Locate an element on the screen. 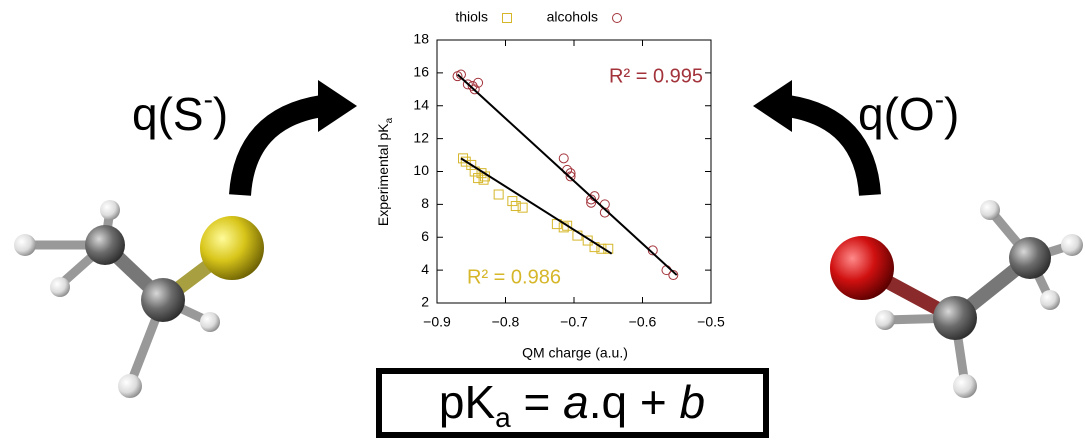 This screenshot has height=442, width=1085. formula: pKa = a.q + b is located at coordinates (572, 404).